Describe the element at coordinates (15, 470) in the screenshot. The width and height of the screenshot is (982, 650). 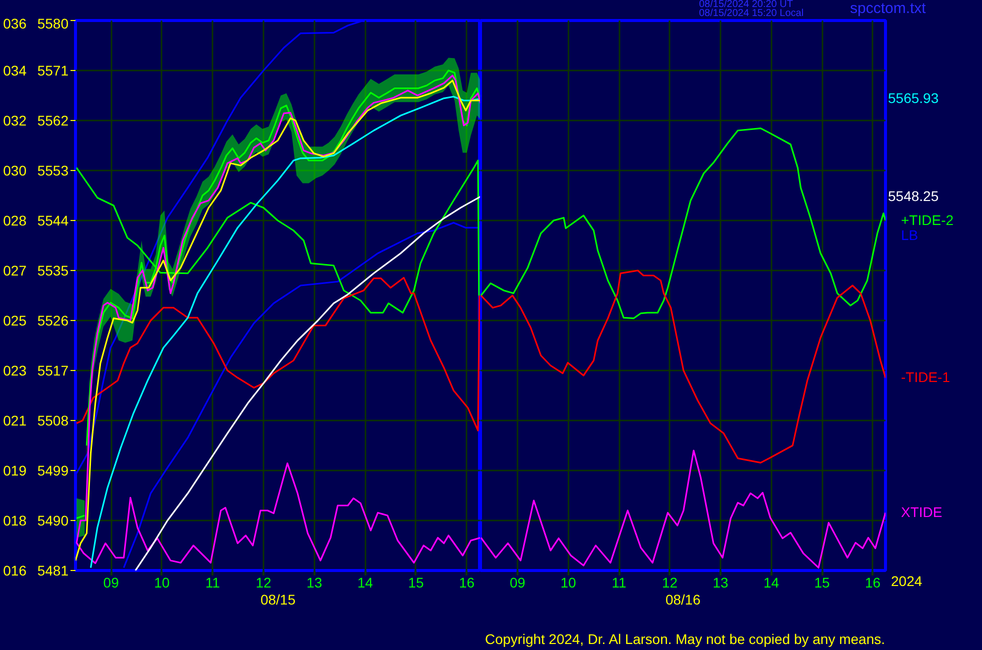
I see `y2-tick-label: 019` at that location.